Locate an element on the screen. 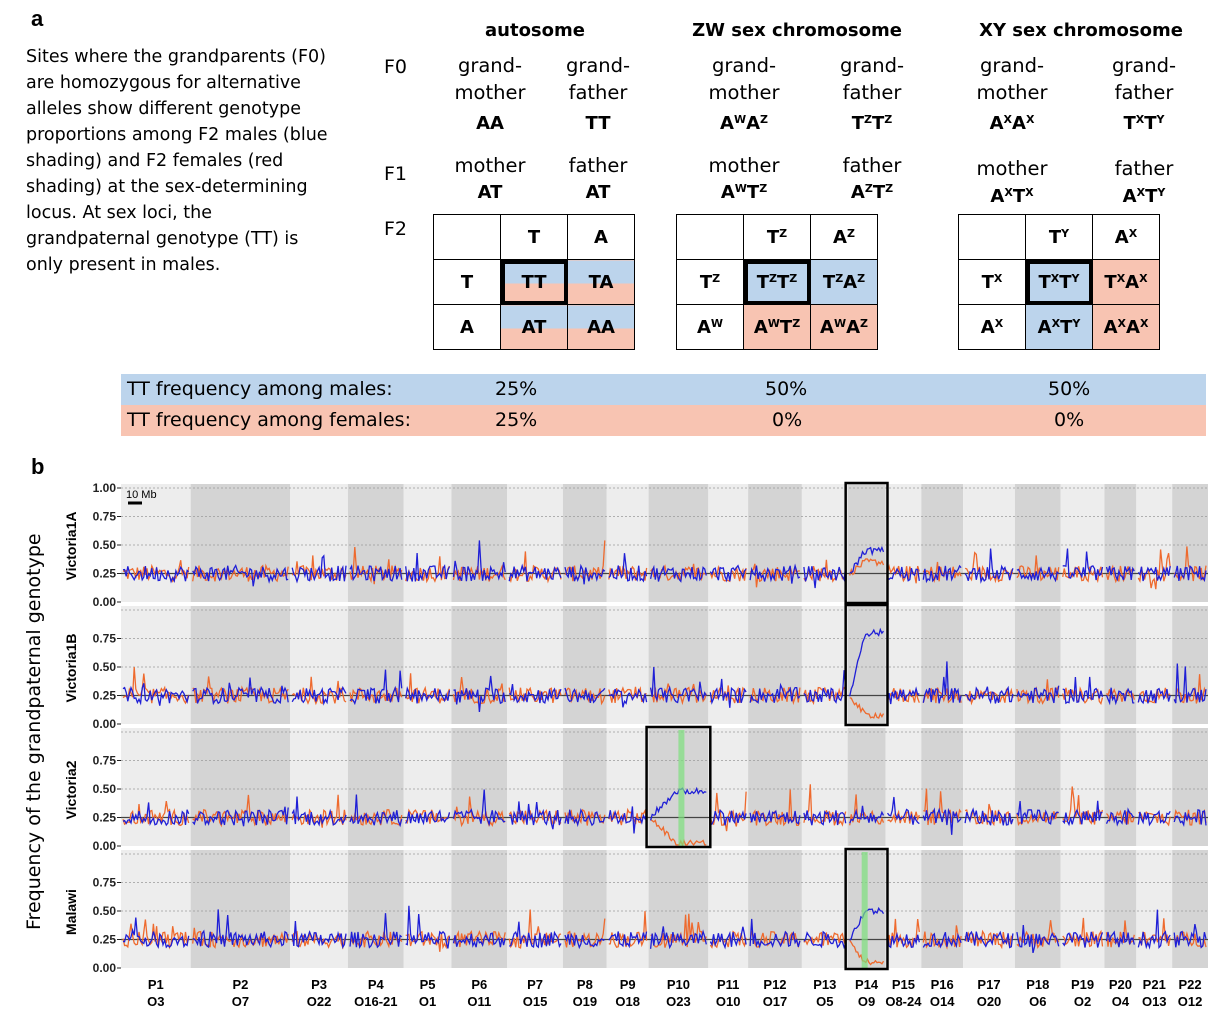  panel-name: Malawi is located at coordinates (71, 912).